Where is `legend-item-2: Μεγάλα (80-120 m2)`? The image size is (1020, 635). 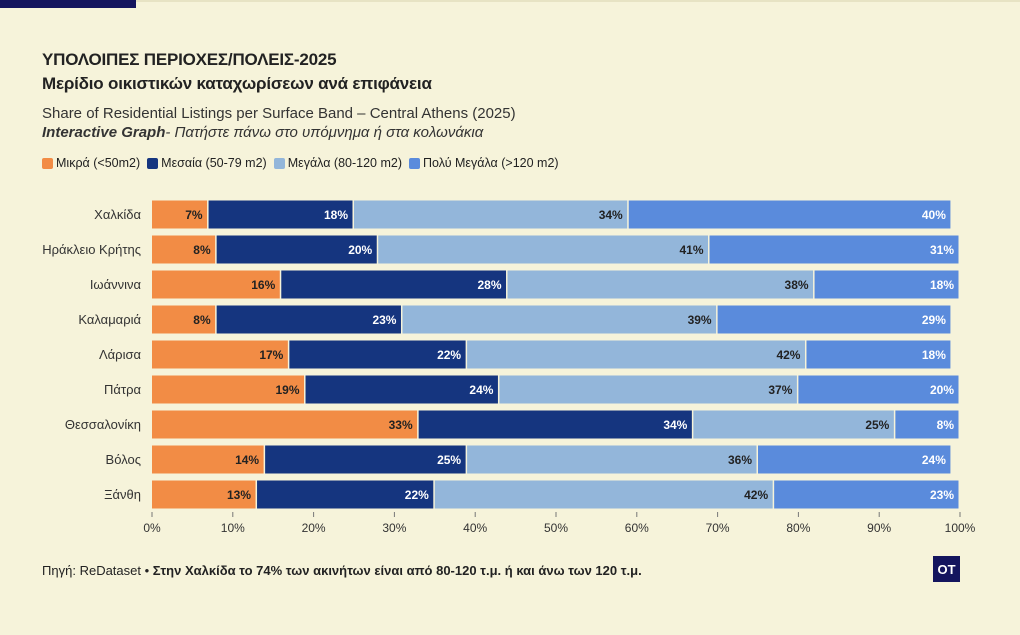 legend-item-2: Μεγάλα (80-120 m2) is located at coordinates (338, 163).